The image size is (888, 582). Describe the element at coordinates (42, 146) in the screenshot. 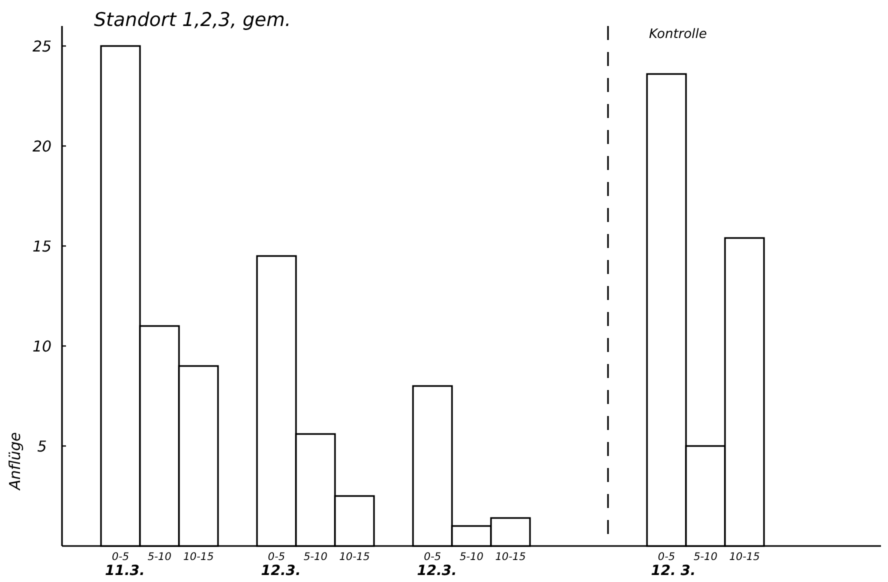

I see `y-tick-label: 20` at that location.